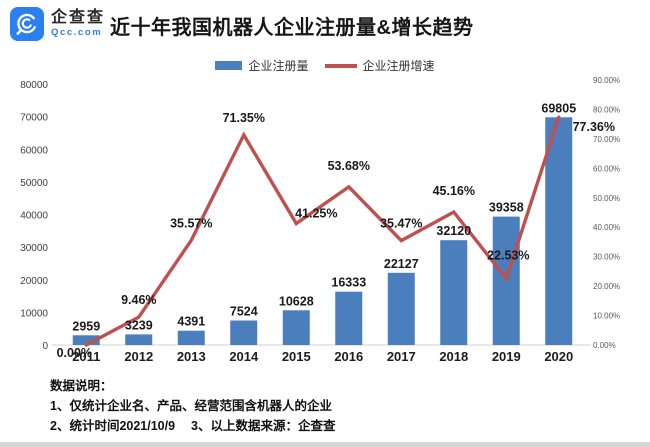 The height and width of the screenshot is (447, 650). I want to click on bar-2017, so click(401, 308).